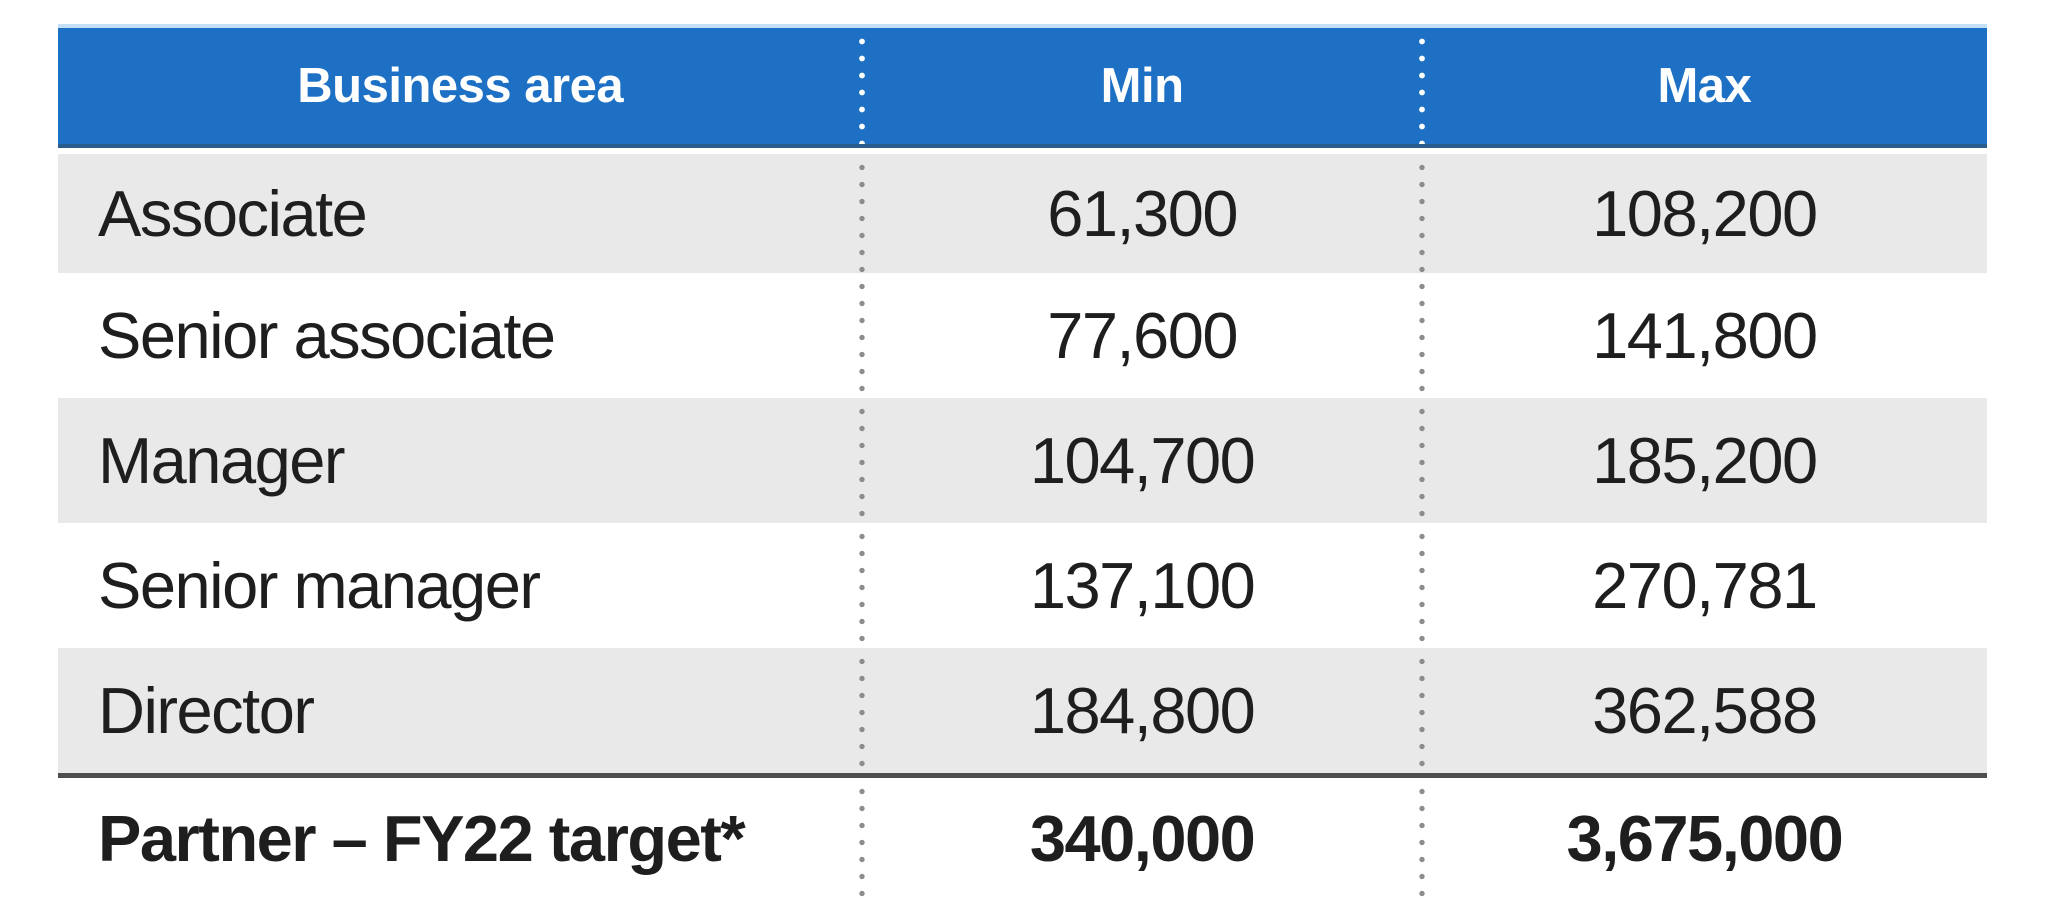 The width and height of the screenshot is (2048, 898). What do you see at coordinates (1702, 335) in the screenshot?
I see `max-cell: 141,800` at bounding box center [1702, 335].